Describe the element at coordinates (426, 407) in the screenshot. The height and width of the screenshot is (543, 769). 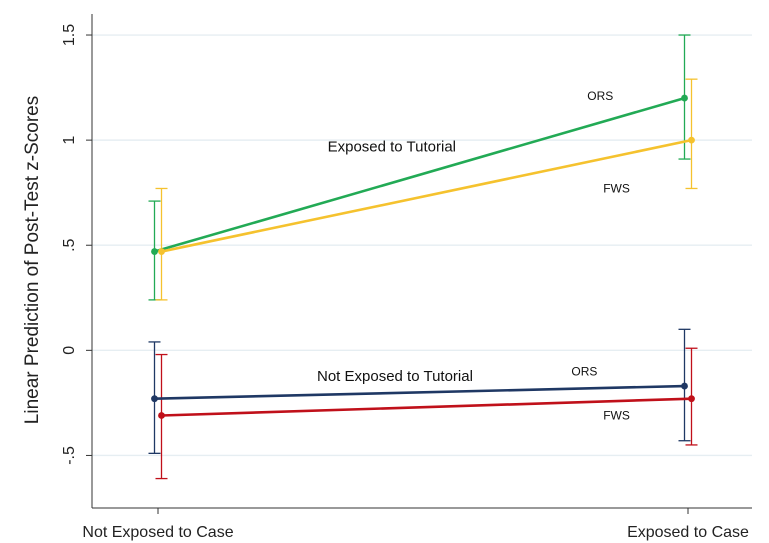
I see `fws-no-tutorial-line` at that location.